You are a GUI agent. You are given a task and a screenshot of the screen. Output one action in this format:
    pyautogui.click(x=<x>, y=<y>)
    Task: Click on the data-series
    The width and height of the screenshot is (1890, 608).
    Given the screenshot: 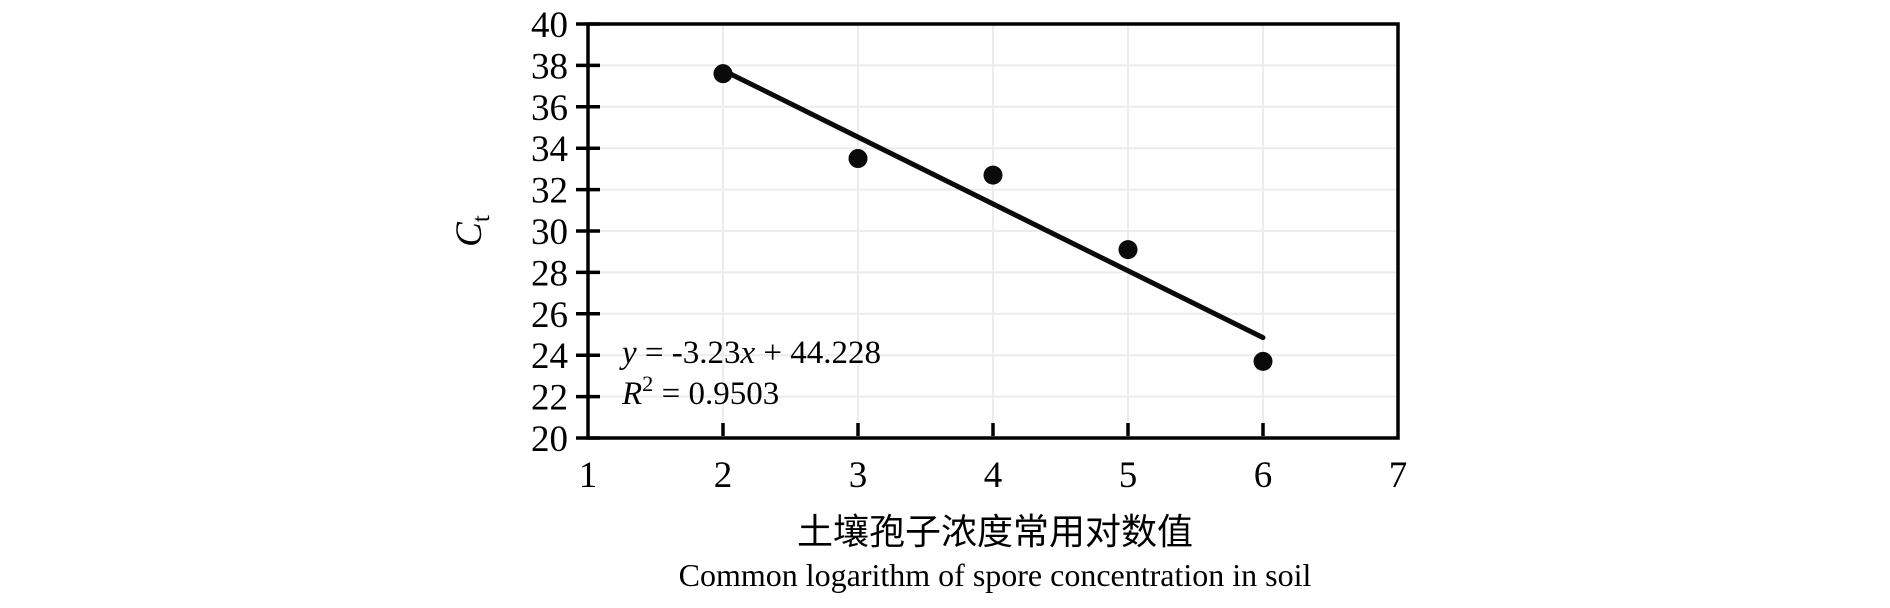 What is the action you would take?
    pyautogui.click(x=993, y=217)
    